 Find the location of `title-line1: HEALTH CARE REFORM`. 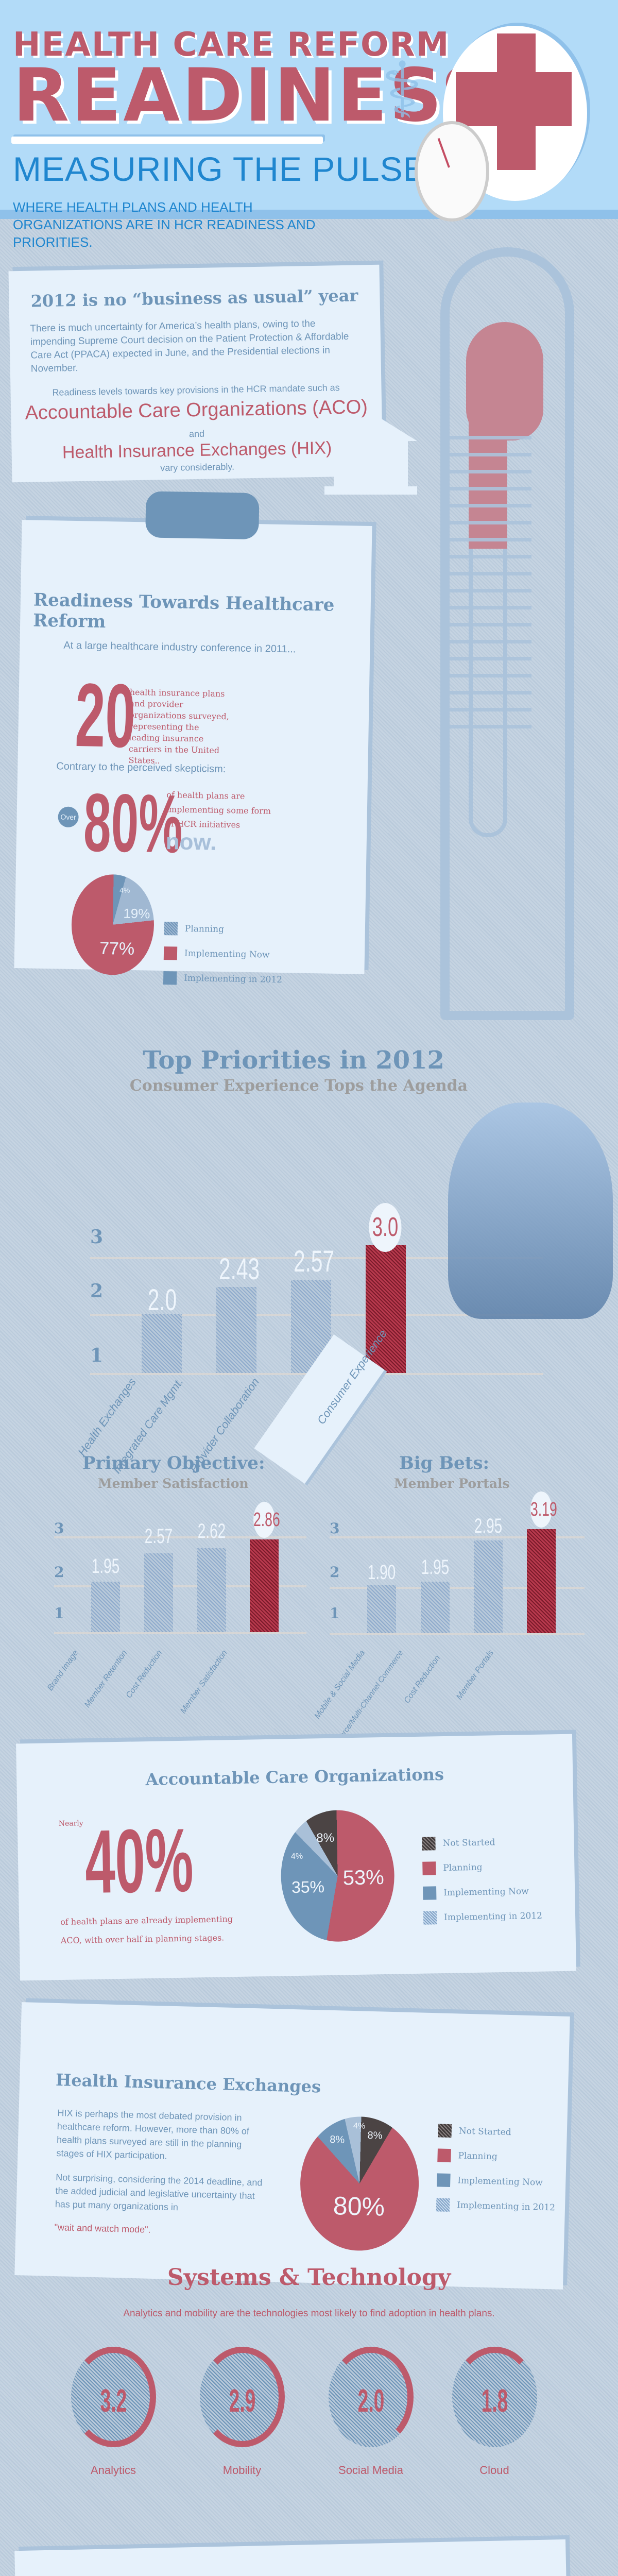

title-line1: HEALTH CARE REFORM is located at coordinates (231, 45).